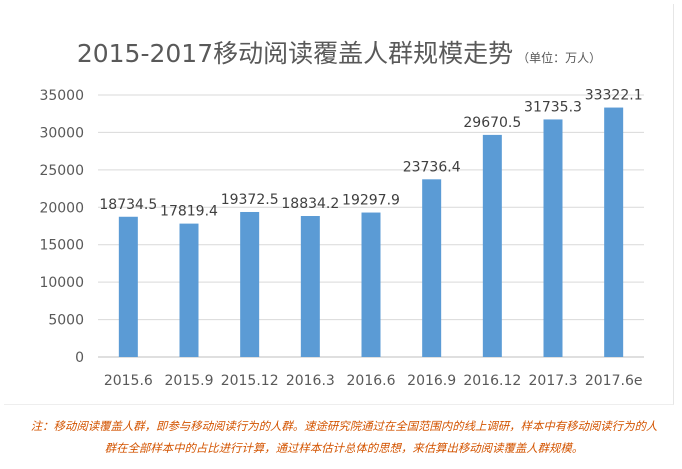 This screenshot has width=682, height=469. Describe the element at coordinates (128, 205) in the screenshot. I see `data-label: 18734.5` at that location.